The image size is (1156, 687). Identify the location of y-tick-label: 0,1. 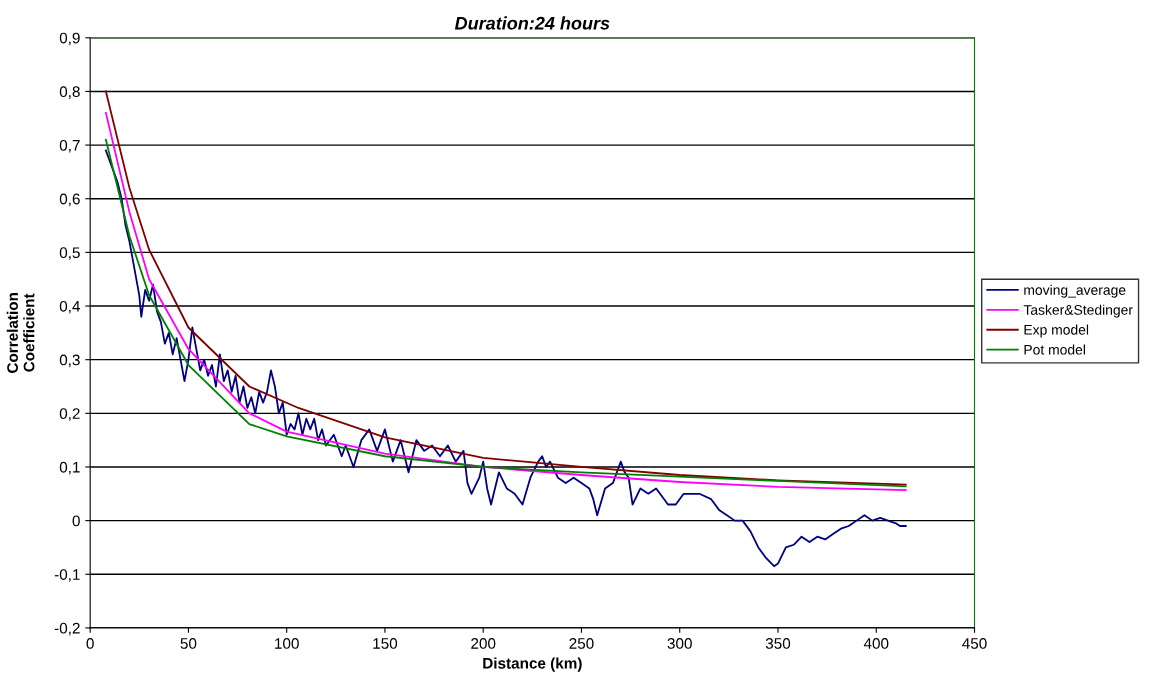
(69, 468).